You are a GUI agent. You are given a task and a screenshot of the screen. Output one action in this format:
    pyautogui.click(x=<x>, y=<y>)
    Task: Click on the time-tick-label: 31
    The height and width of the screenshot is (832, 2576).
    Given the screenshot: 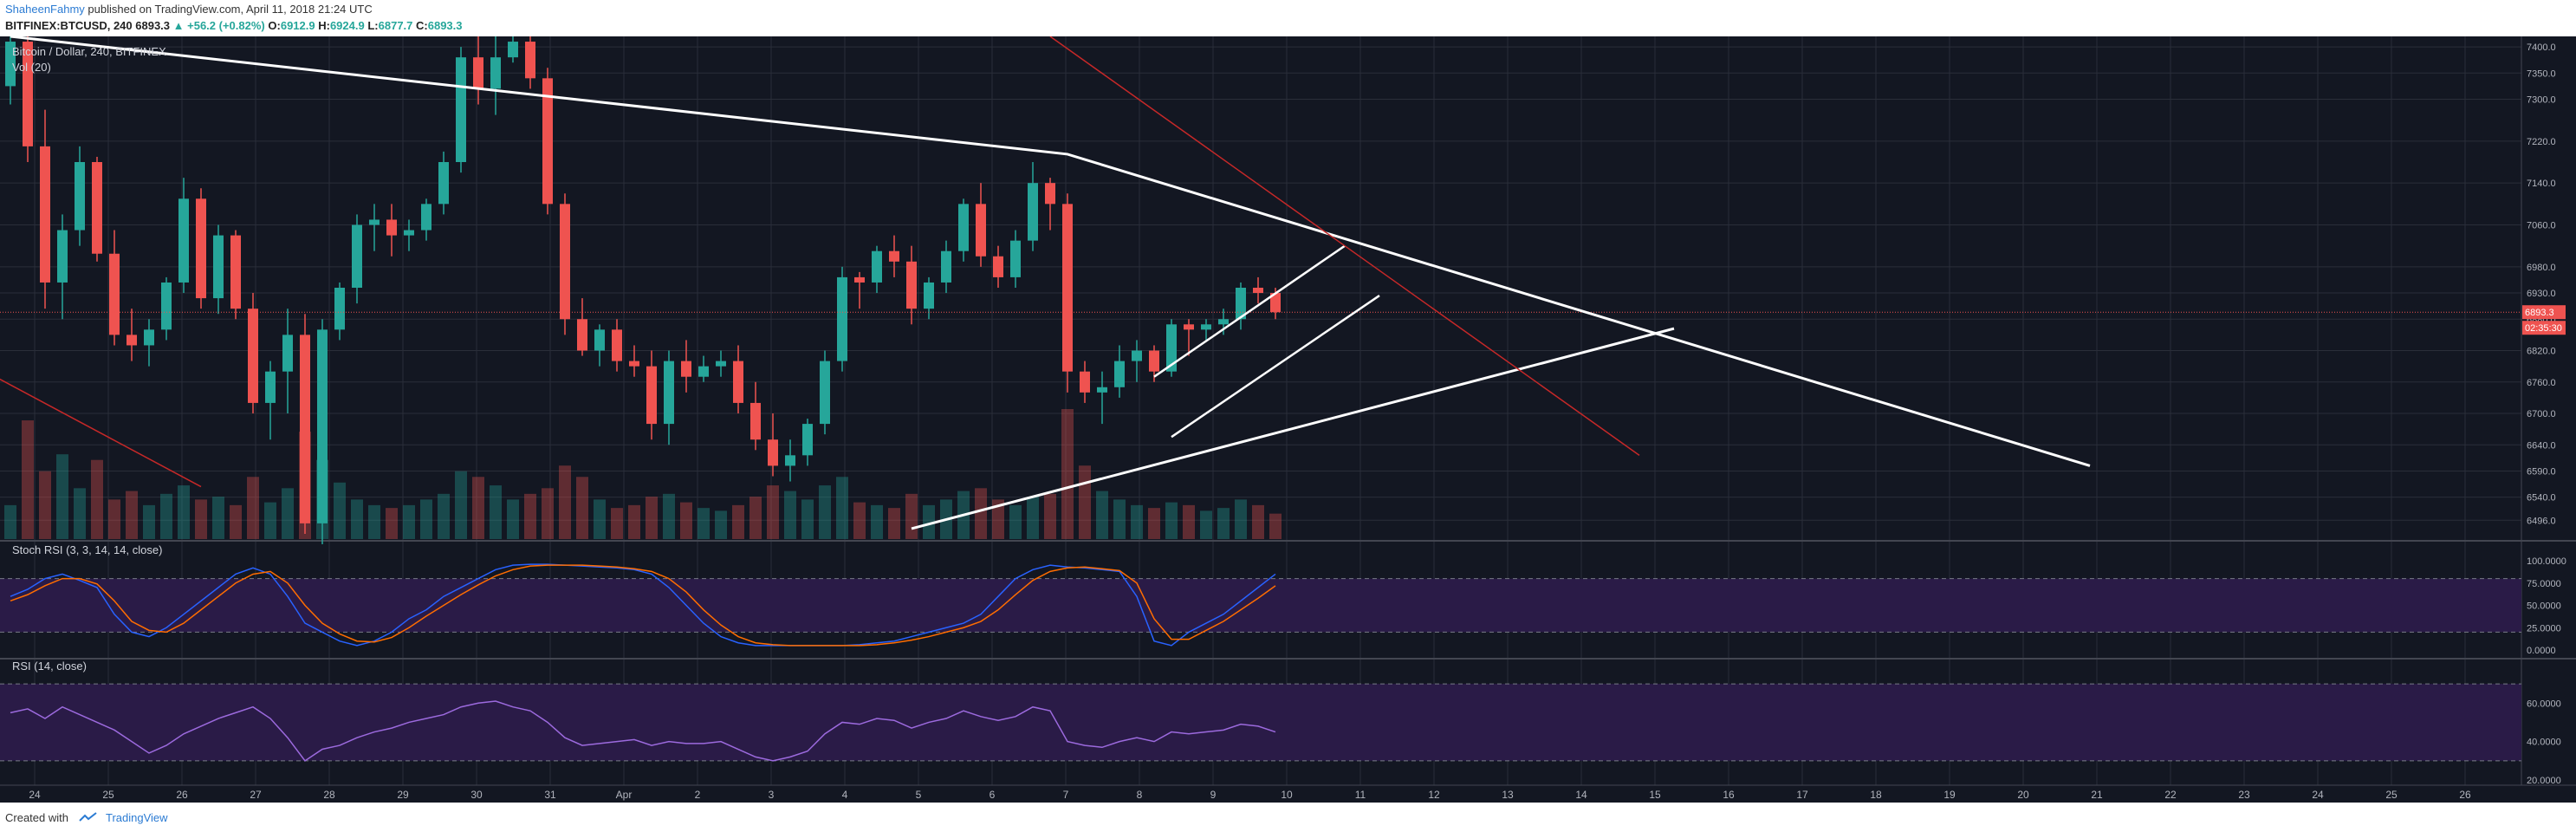 What is the action you would take?
    pyautogui.click(x=550, y=795)
    